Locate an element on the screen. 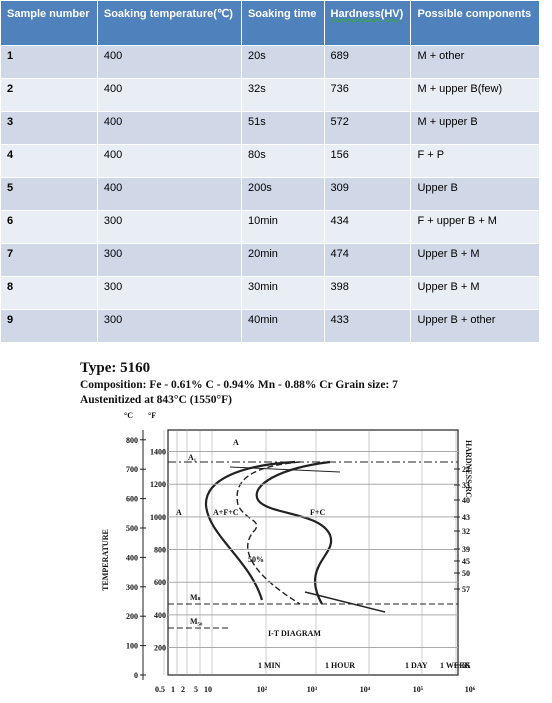 This screenshot has width=552, height=703. c-line is located at coordinates (285, 469).